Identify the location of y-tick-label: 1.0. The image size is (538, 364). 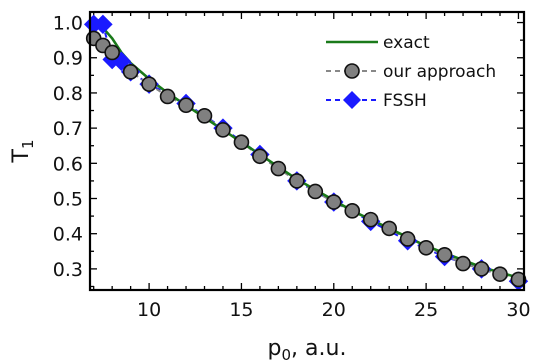
(68, 24).